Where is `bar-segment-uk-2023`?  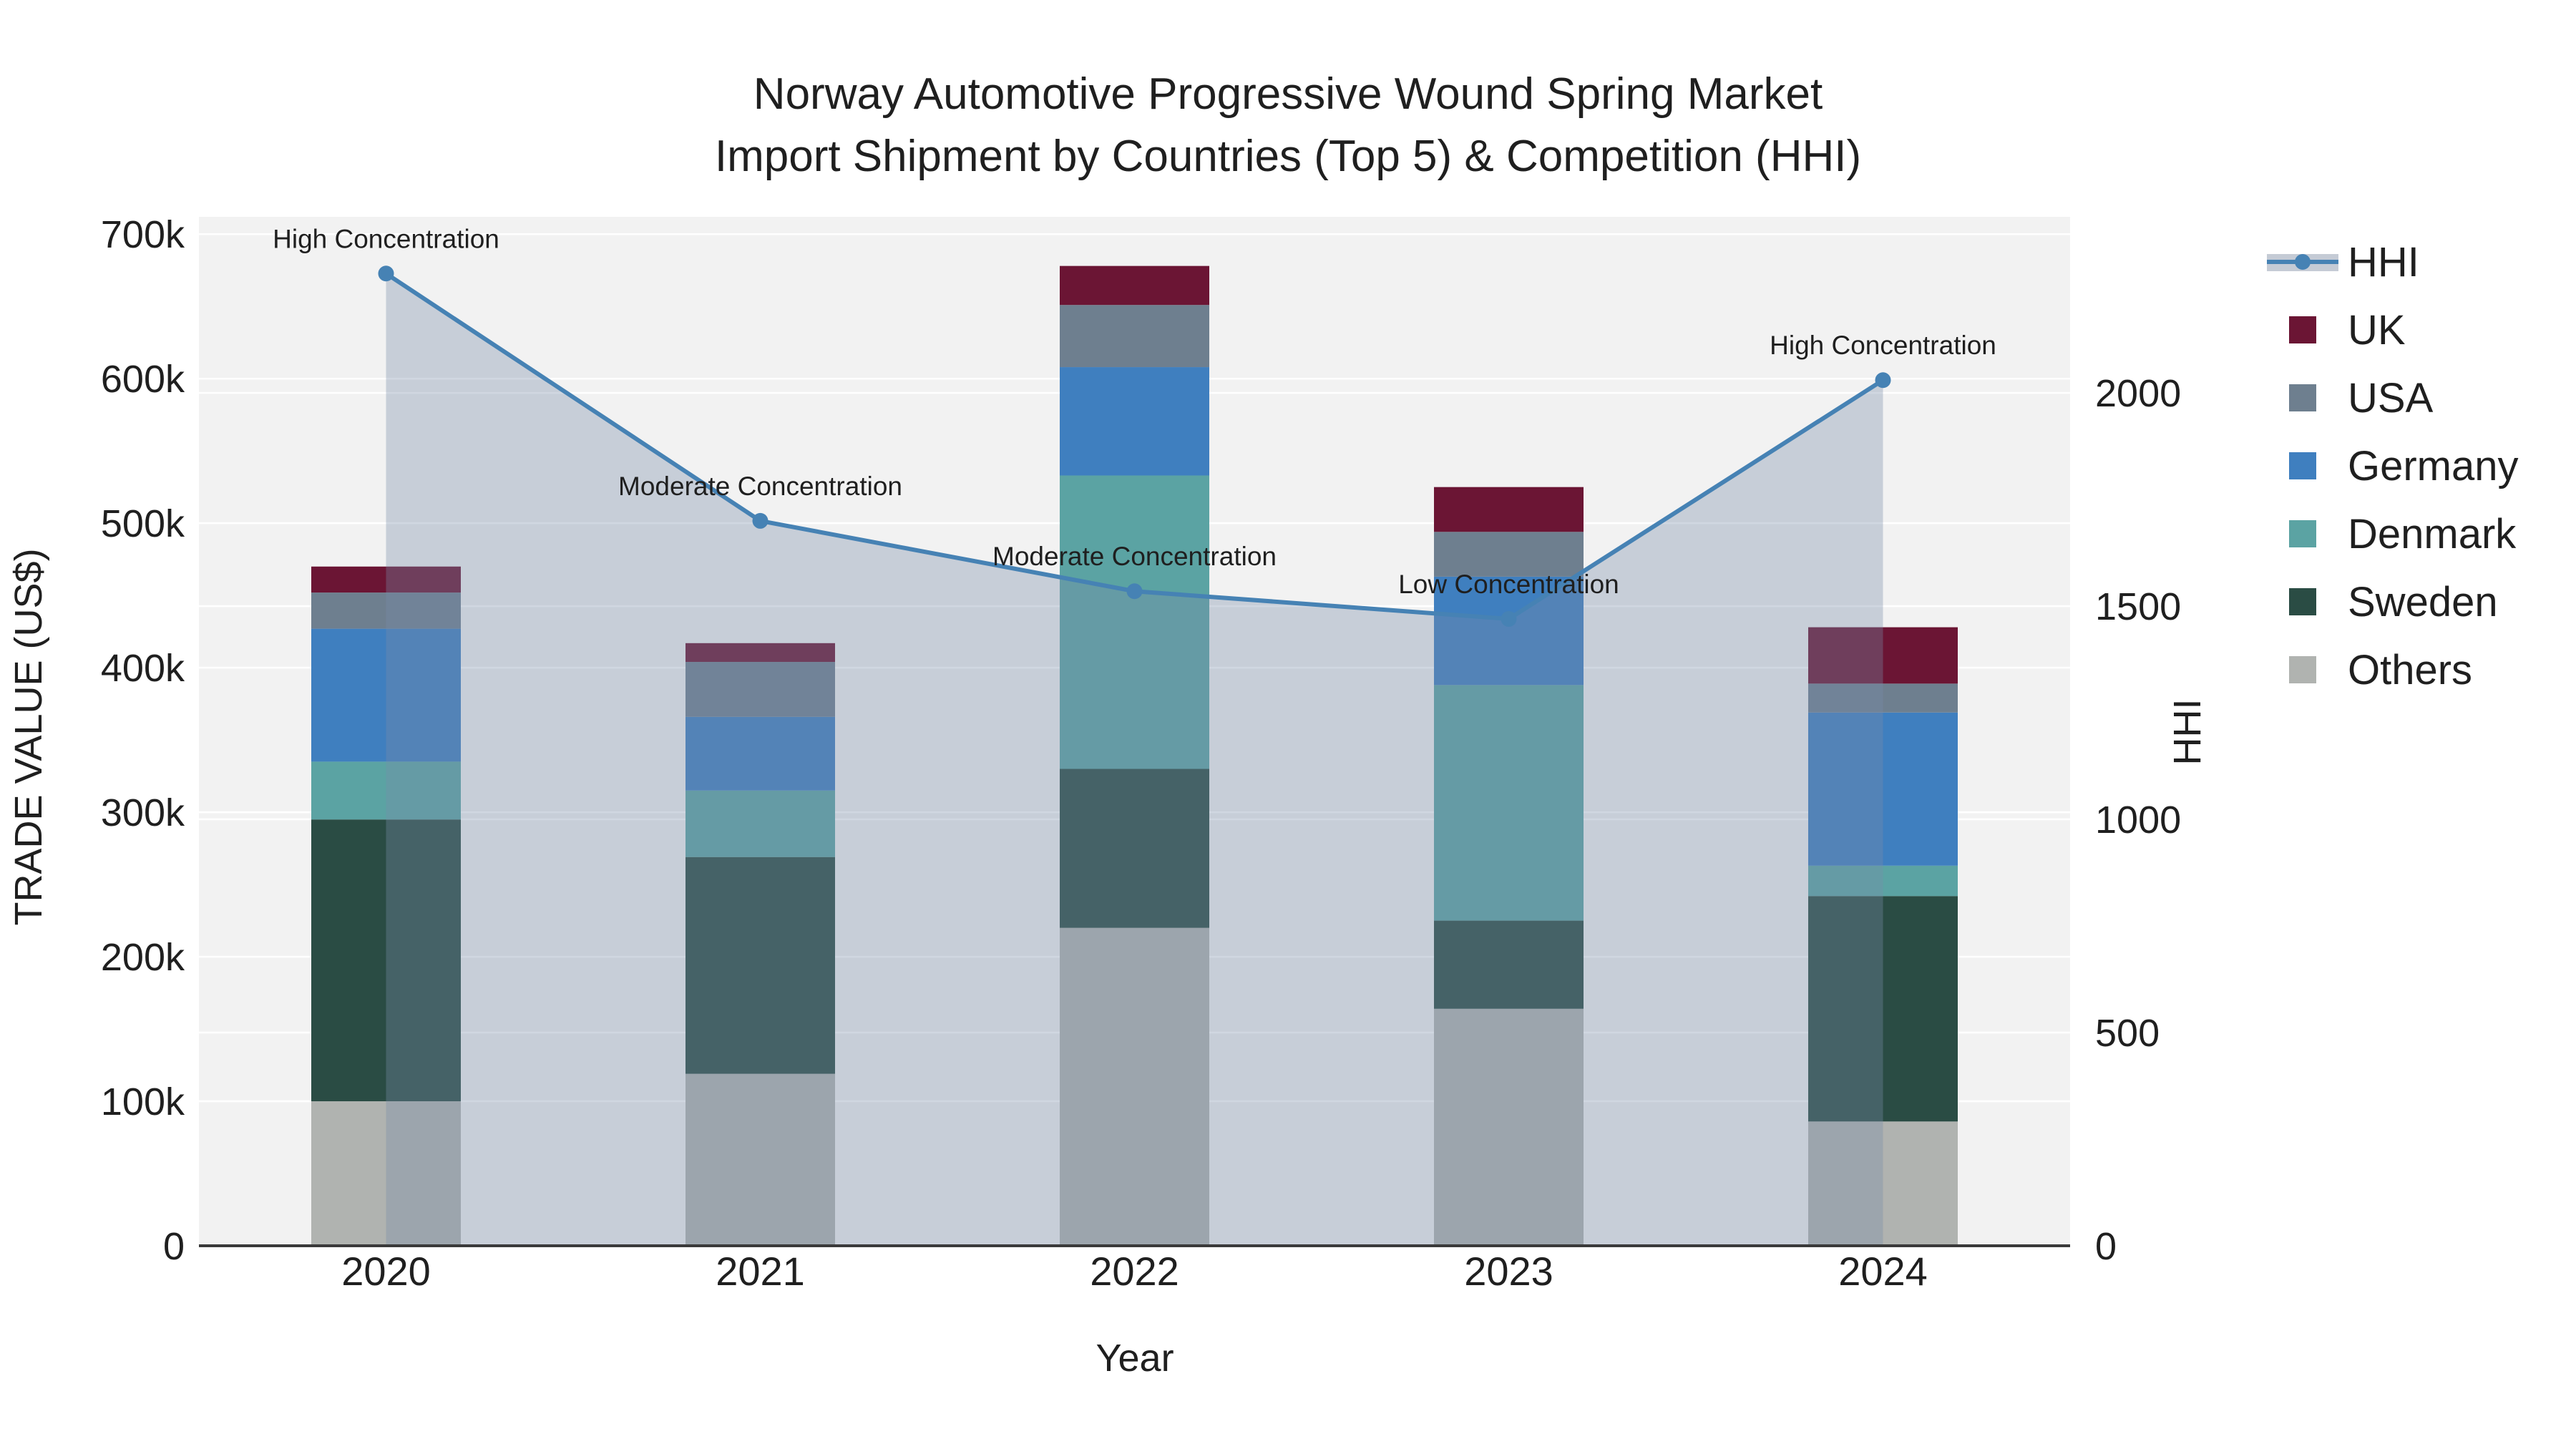
bar-segment-uk-2023 is located at coordinates (1509, 509).